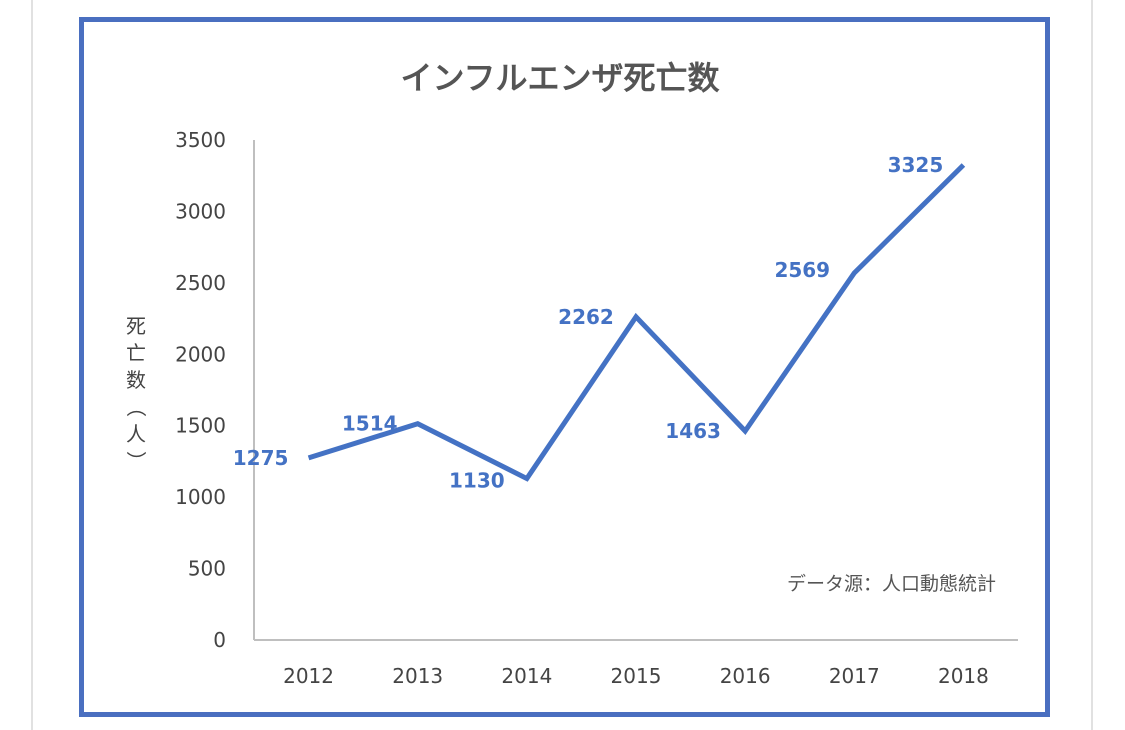 The width and height of the screenshot is (1125, 730). Describe the element at coordinates (200, 497) in the screenshot. I see `y-tick-label: 1000` at that location.